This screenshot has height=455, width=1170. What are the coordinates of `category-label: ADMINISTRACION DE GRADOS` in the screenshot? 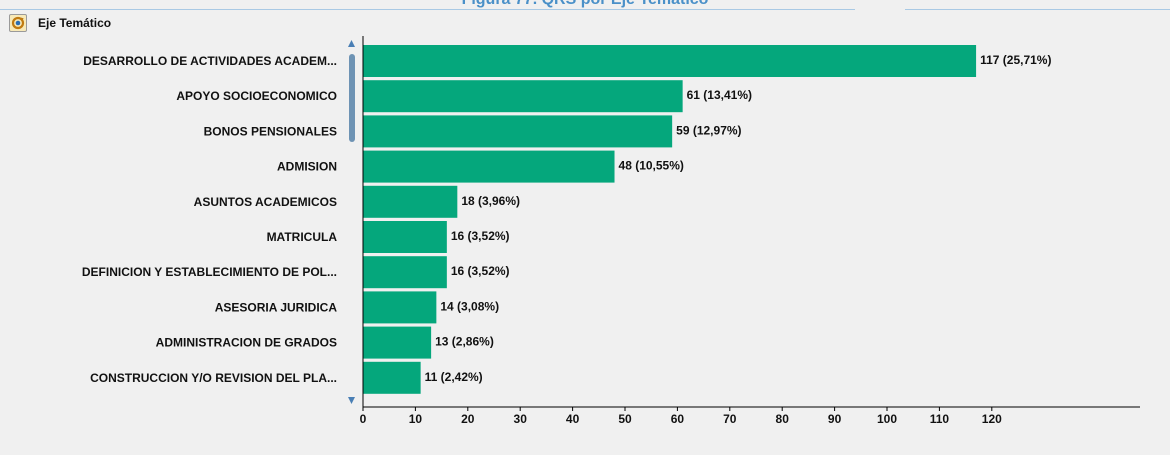 It's located at (246, 343).